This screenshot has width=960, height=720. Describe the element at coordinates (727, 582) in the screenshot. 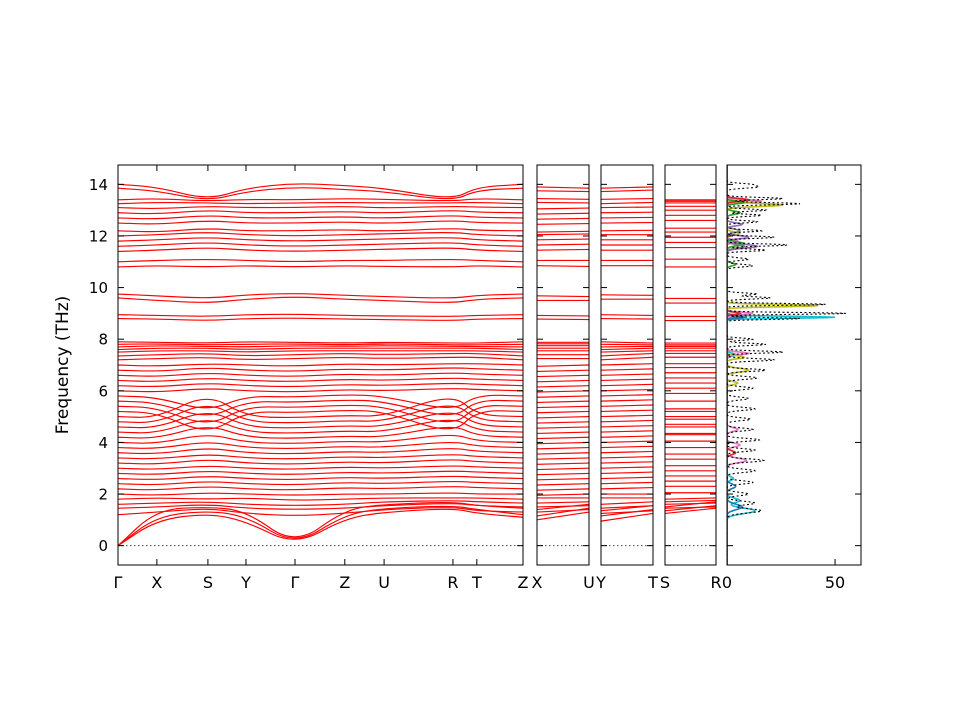

I see `x-tick-label: 0` at that location.